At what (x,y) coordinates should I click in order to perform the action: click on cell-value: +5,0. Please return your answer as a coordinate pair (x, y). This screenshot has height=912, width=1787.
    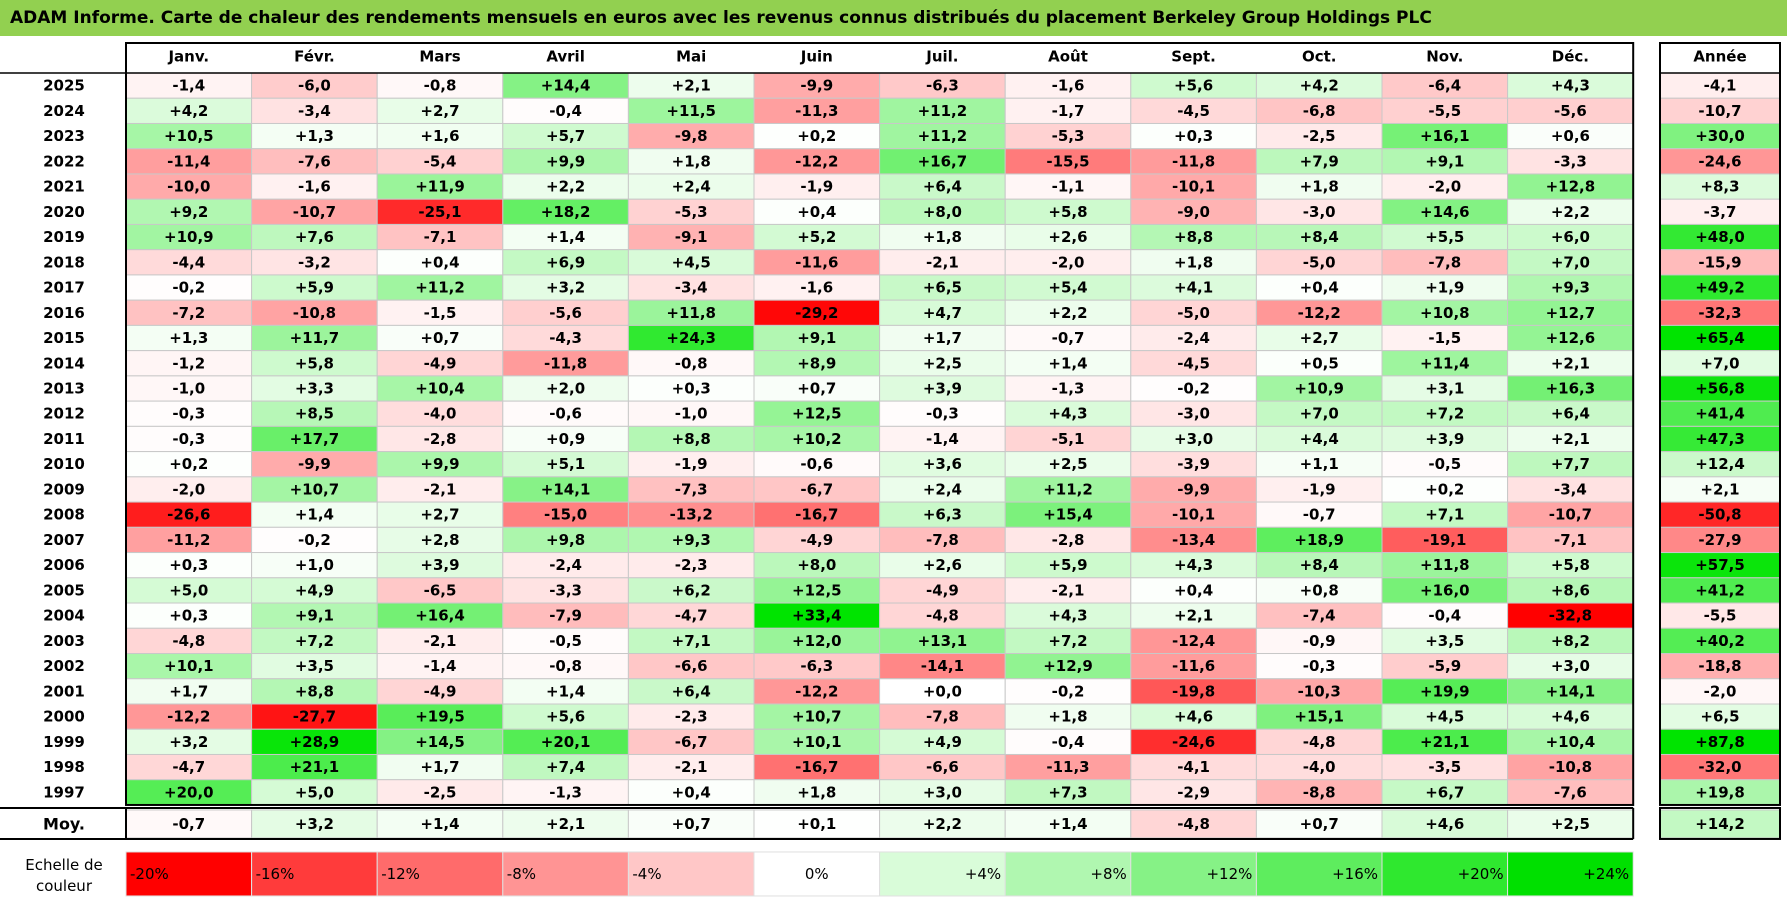
    Looking at the image, I should click on (188, 590).